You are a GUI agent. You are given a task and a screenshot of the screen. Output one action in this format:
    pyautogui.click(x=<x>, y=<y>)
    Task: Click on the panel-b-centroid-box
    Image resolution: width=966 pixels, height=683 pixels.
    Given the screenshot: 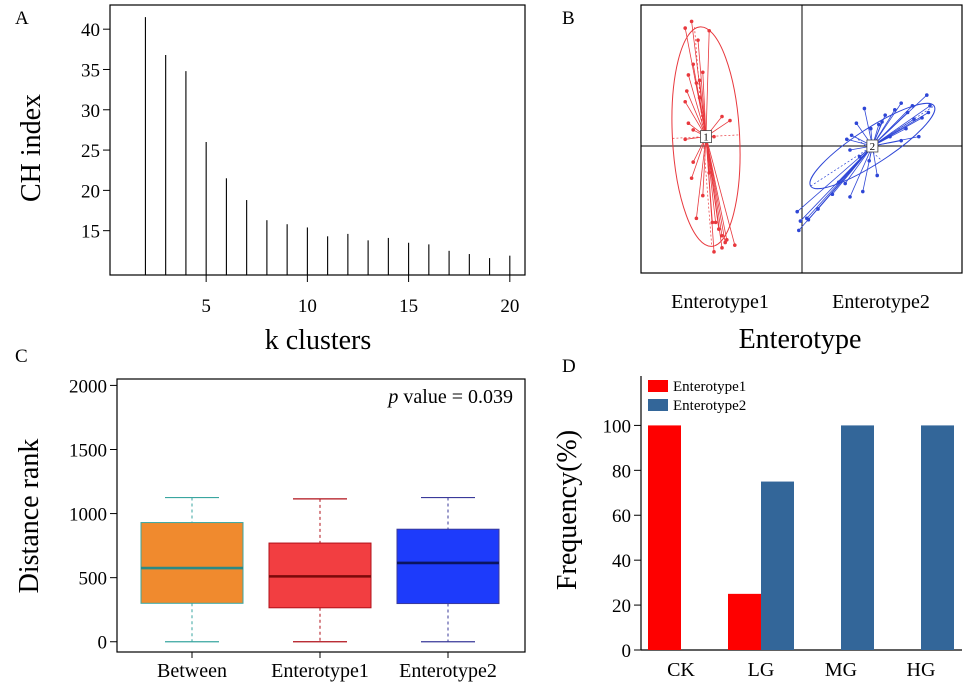 What is the action you would take?
    pyautogui.click(x=872, y=146)
    